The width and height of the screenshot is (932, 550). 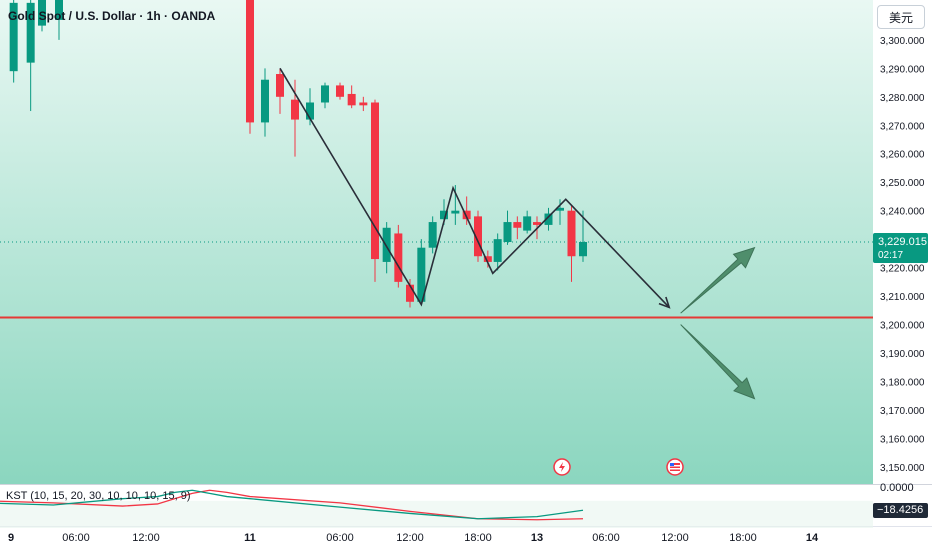 I want to click on current-price-value: 3,229.015, so click(x=902, y=242).